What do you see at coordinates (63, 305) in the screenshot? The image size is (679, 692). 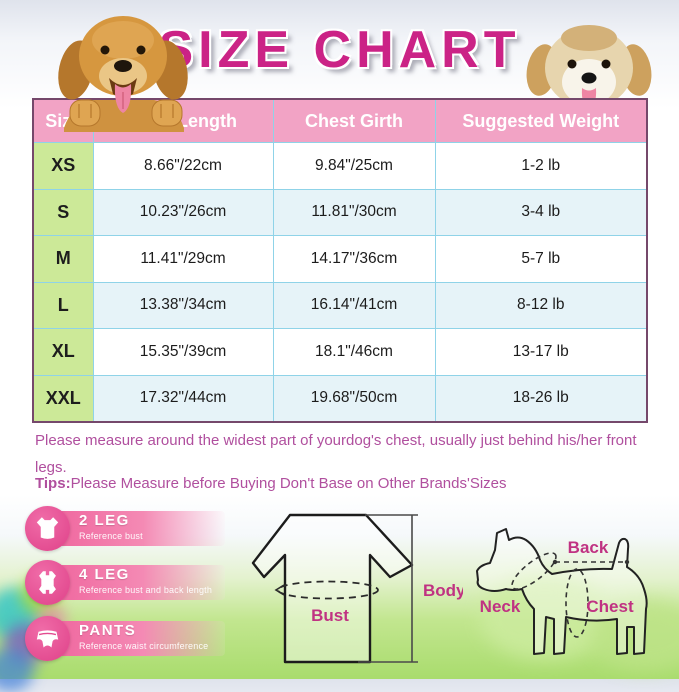 I see `size-cell: L` at bounding box center [63, 305].